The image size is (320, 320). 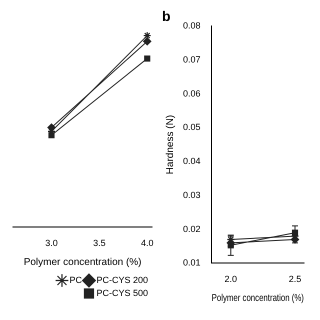 What do you see at coordinates (295, 279) in the screenshot?
I see `x-tick-label: 2.5` at bounding box center [295, 279].